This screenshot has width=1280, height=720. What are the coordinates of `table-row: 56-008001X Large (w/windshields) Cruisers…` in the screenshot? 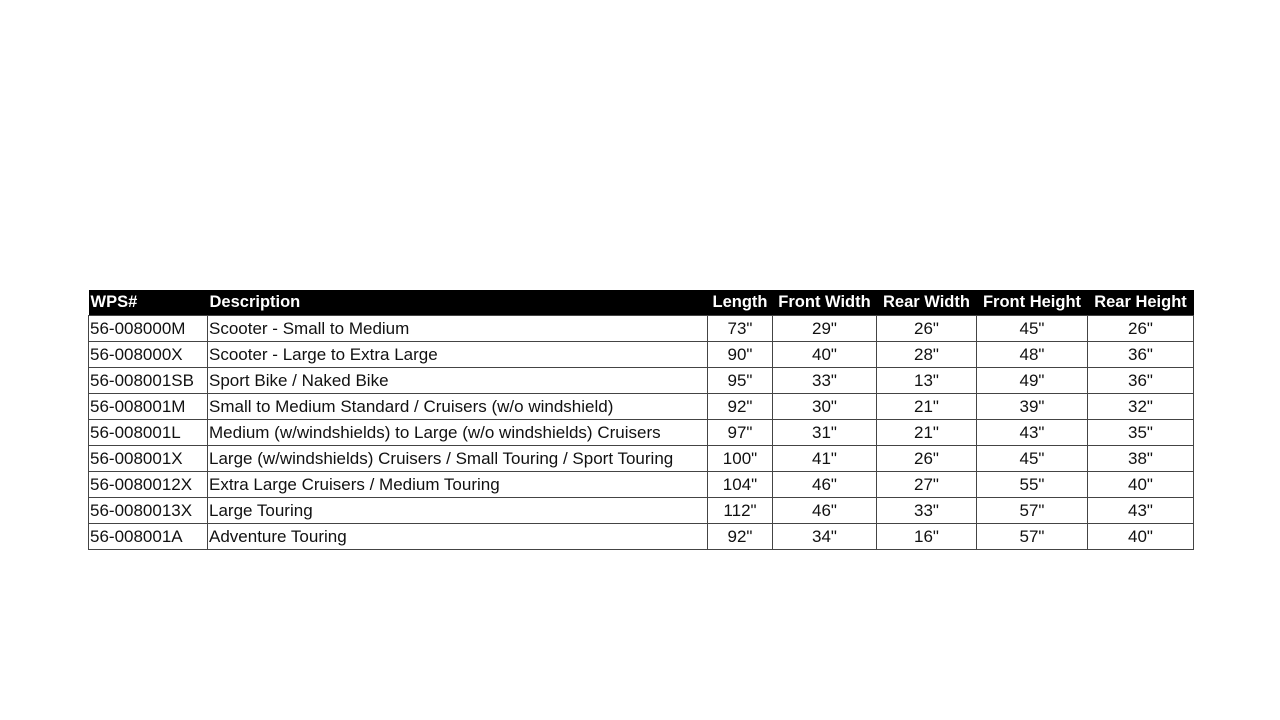 It's located at (641, 458).